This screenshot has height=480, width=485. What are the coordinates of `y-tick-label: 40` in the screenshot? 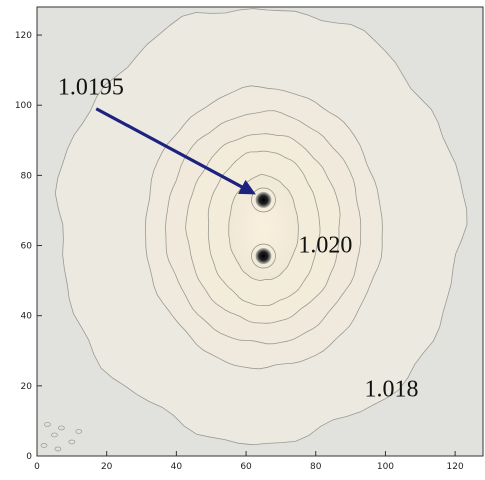 It's located at (27, 317).